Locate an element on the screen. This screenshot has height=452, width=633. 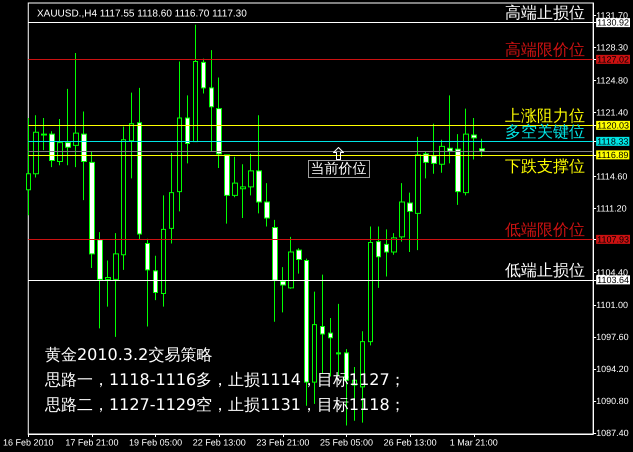
y-tick-label: 1118.33 is located at coordinates (612, 141).